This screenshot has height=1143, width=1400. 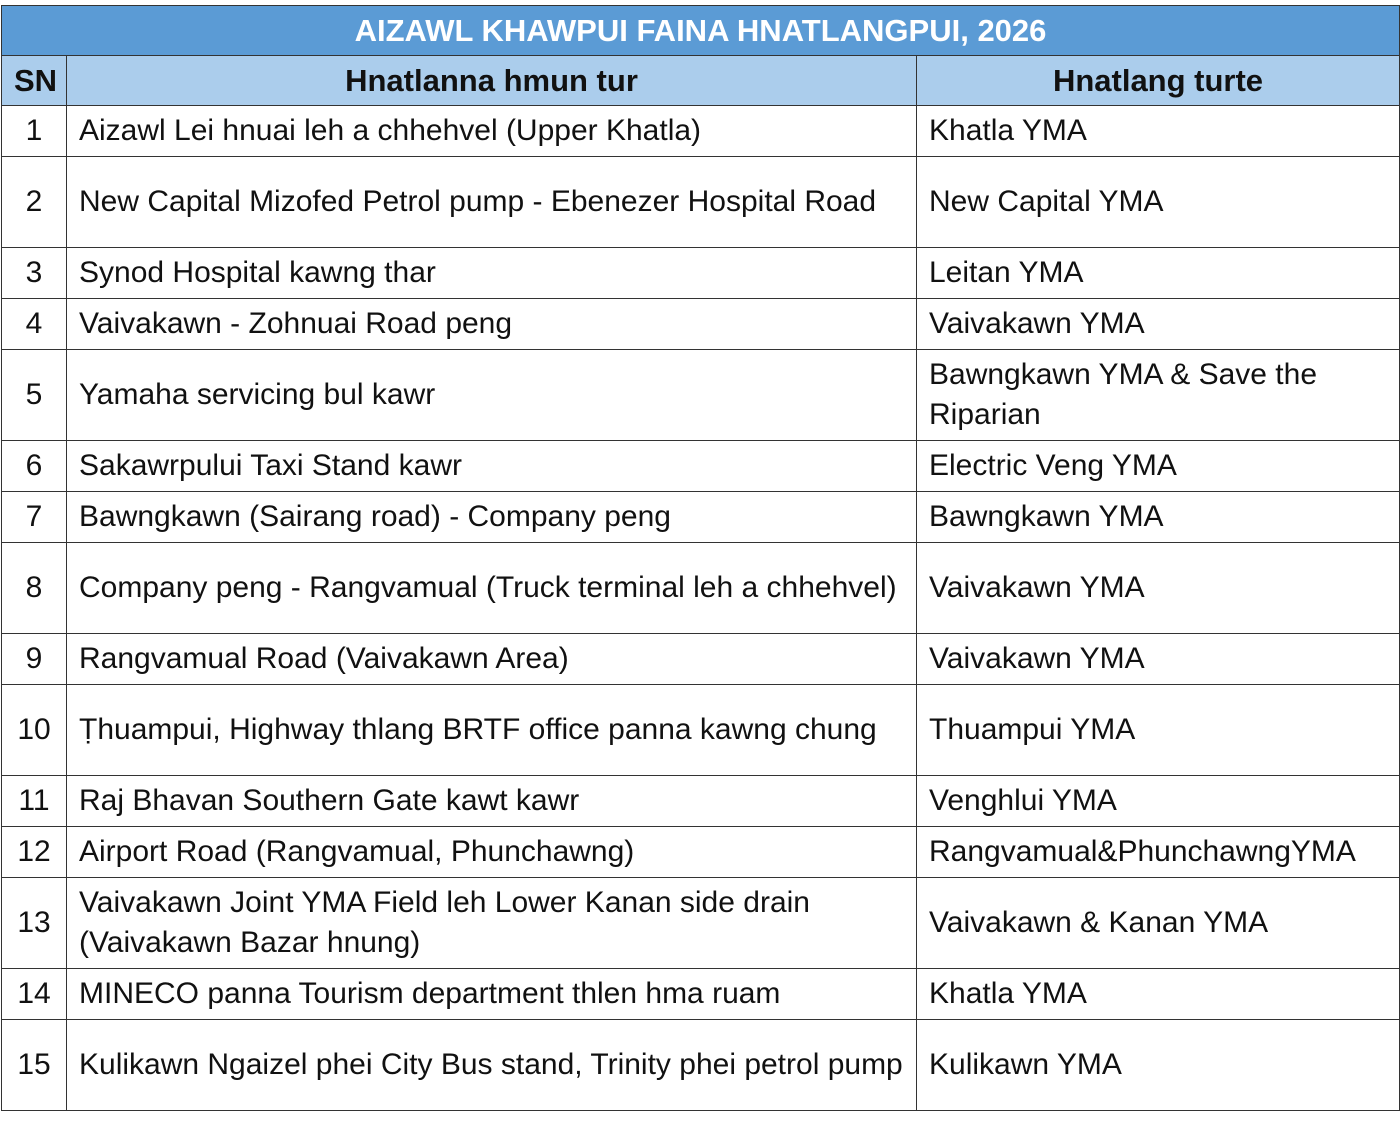 What do you see at coordinates (34, 80) in the screenshot?
I see `header-sn: SN` at bounding box center [34, 80].